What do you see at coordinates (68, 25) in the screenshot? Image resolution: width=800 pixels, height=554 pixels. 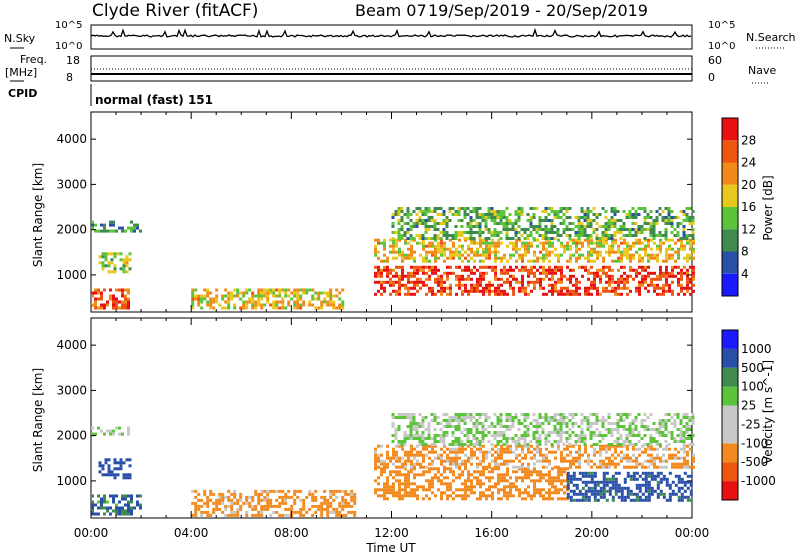 I see `nsky-tick-top: 10^5` at bounding box center [68, 25].